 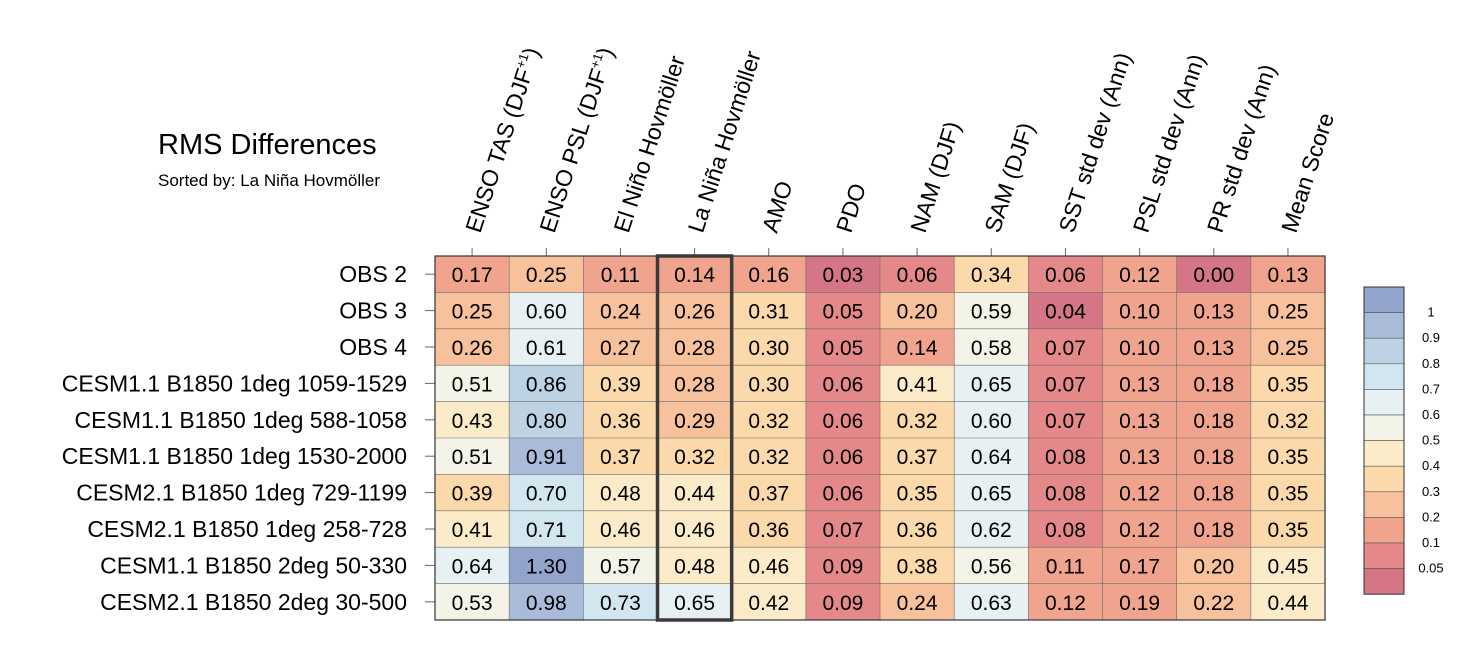 What do you see at coordinates (1288, 494) in the screenshot?
I see `cell-value: 0.35` at bounding box center [1288, 494].